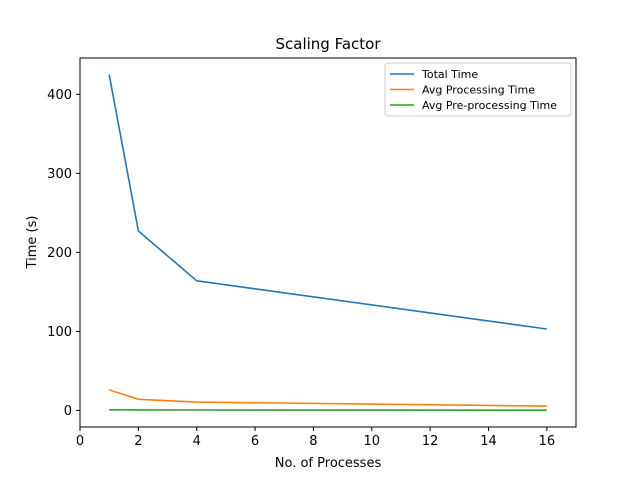  Describe the element at coordinates (327, 398) in the screenshot. I see `series-line-avg-processing-time` at that location.